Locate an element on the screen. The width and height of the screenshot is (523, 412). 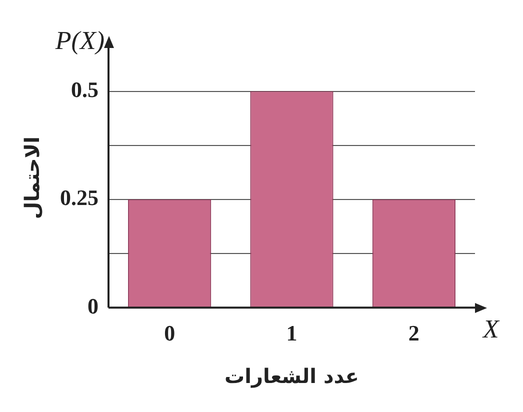
y-tick-label: 0.25 is located at coordinates (79, 197).